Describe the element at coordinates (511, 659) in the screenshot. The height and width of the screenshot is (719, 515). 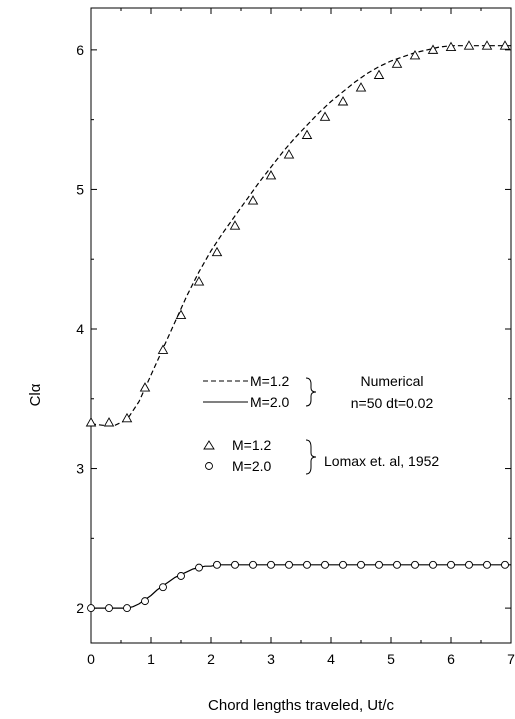
I see `x-tick-label: 7` at that location.